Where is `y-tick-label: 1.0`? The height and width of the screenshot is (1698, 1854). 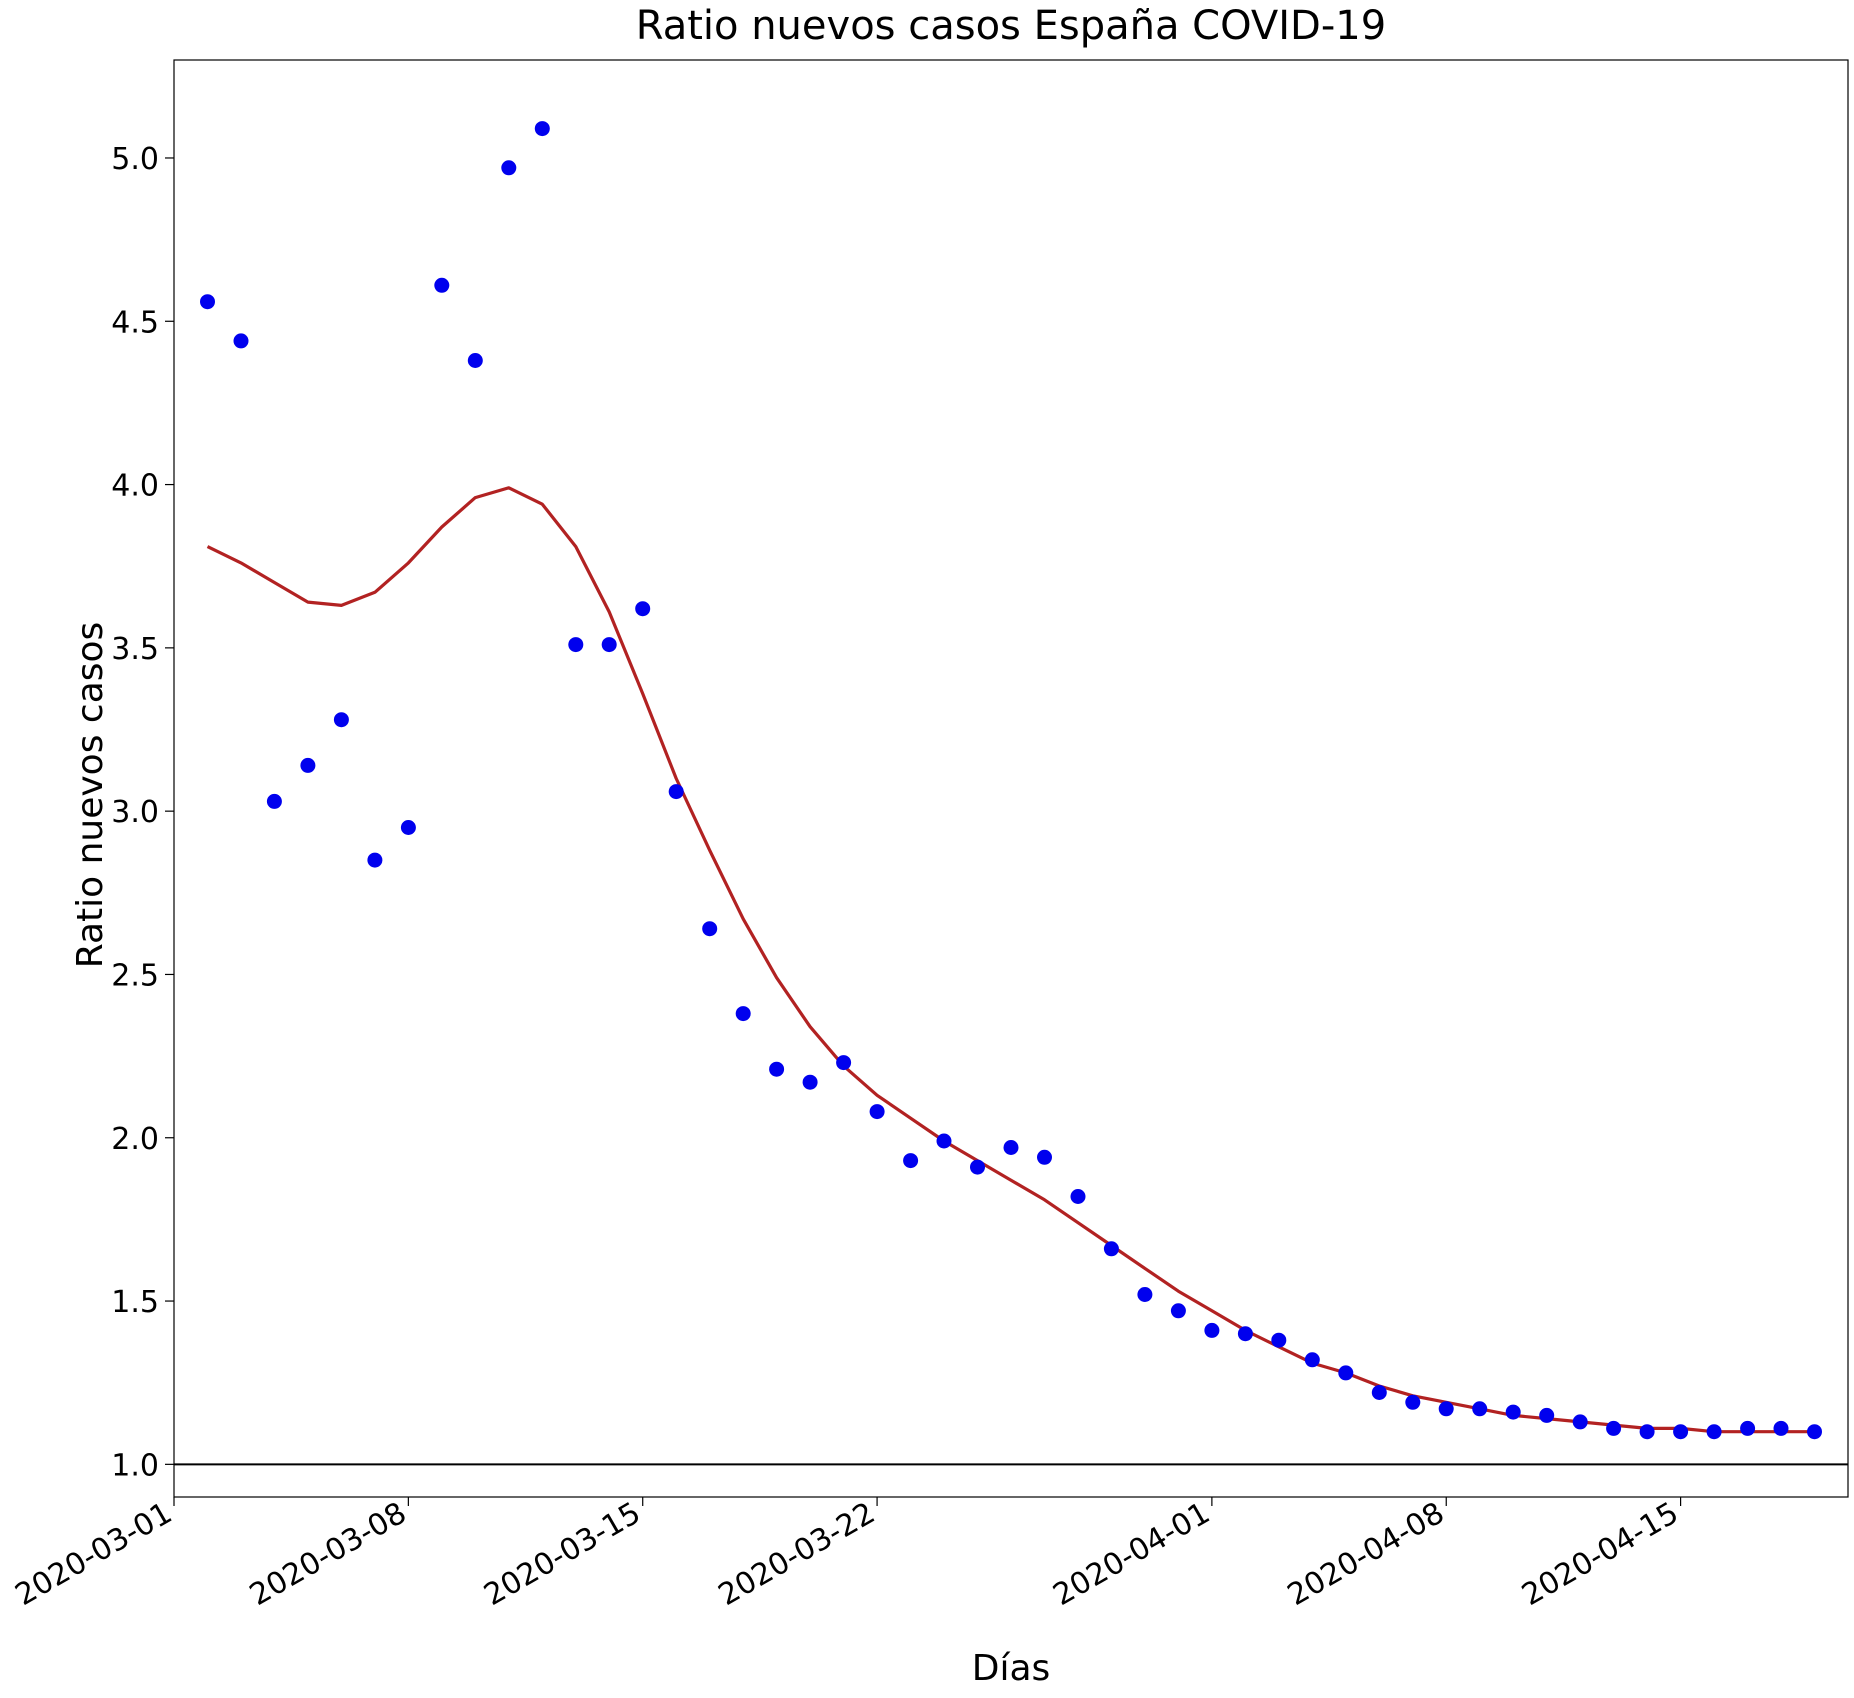 y-tick-label: 1.0 is located at coordinates (135, 1465).